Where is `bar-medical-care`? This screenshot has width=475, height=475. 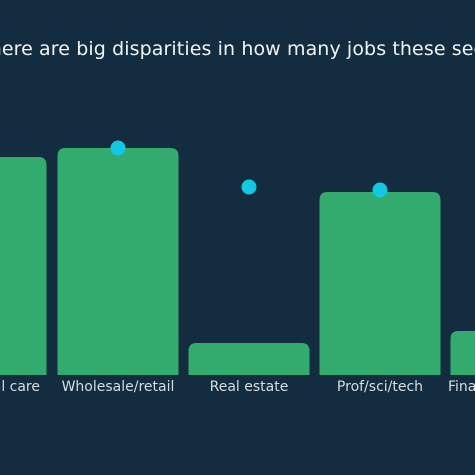 bar-medical-care is located at coordinates (23, 266).